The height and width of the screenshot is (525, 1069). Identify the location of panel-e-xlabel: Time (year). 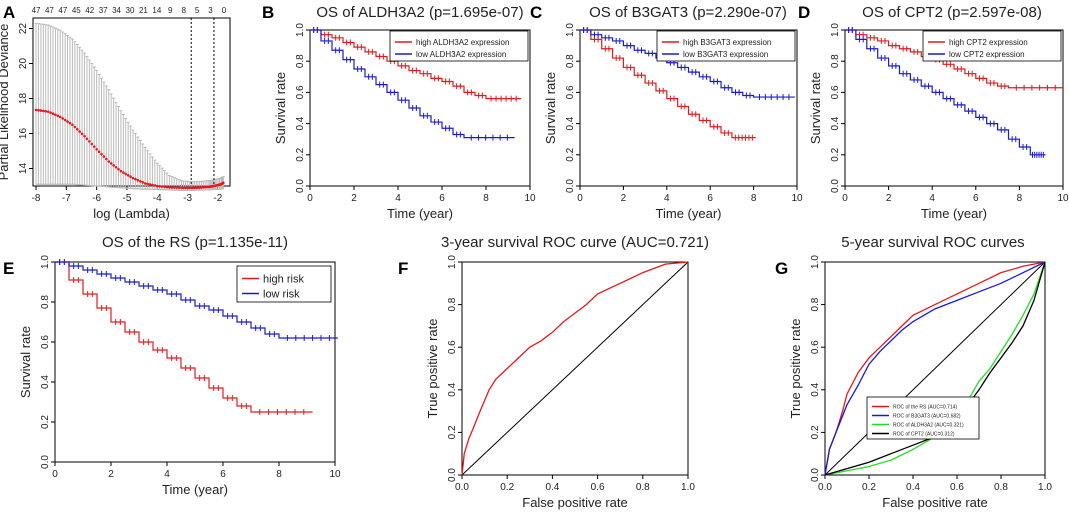
(195, 489).